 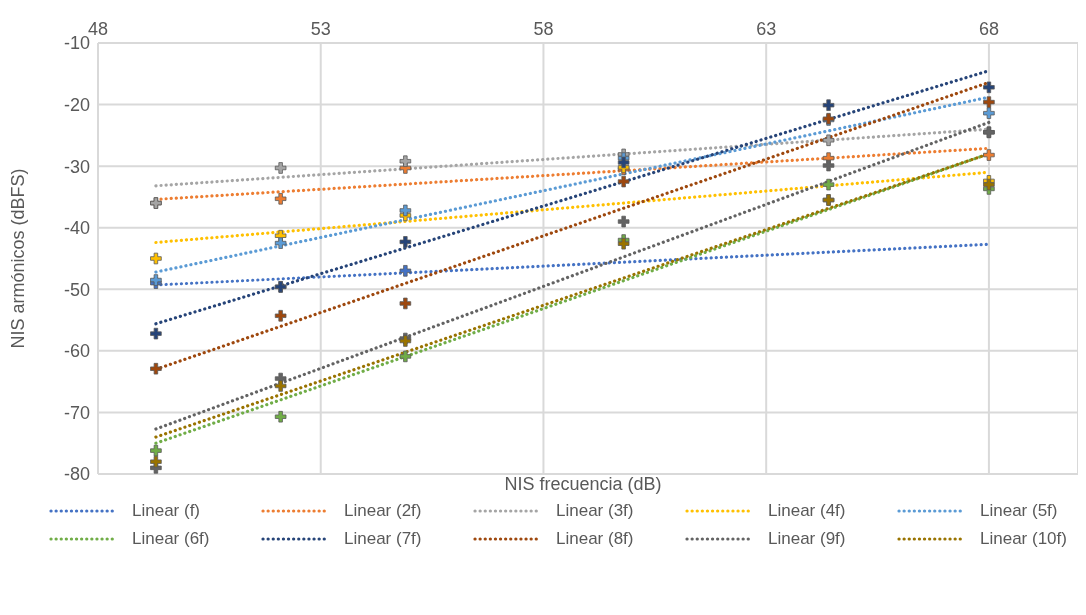 I want to click on y-tick-label: -30, so click(x=76, y=166).